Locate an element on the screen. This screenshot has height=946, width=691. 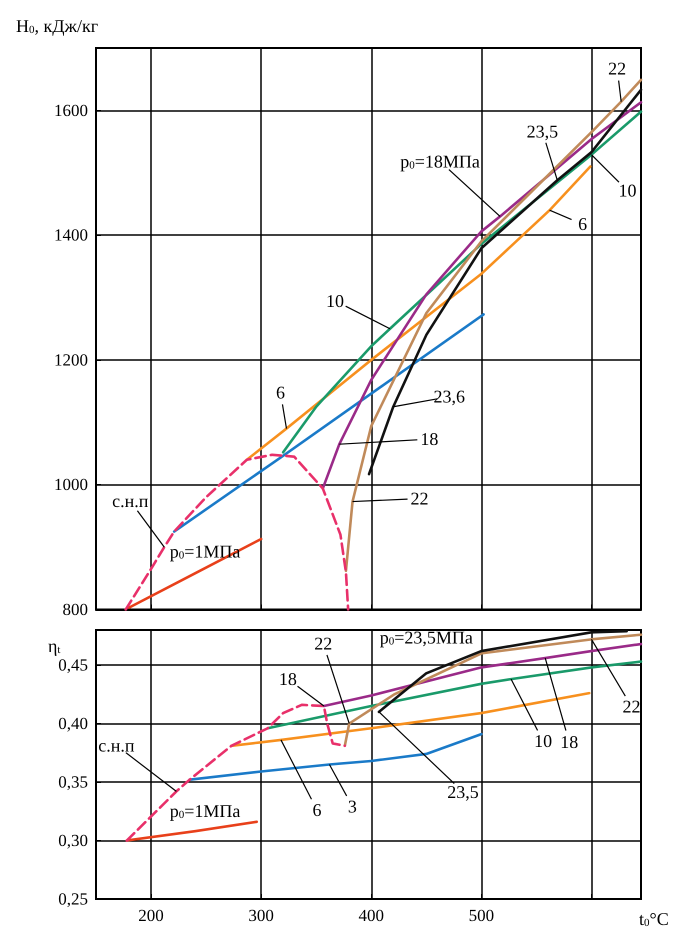
annotation: 3 is located at coordinates (352, 806).